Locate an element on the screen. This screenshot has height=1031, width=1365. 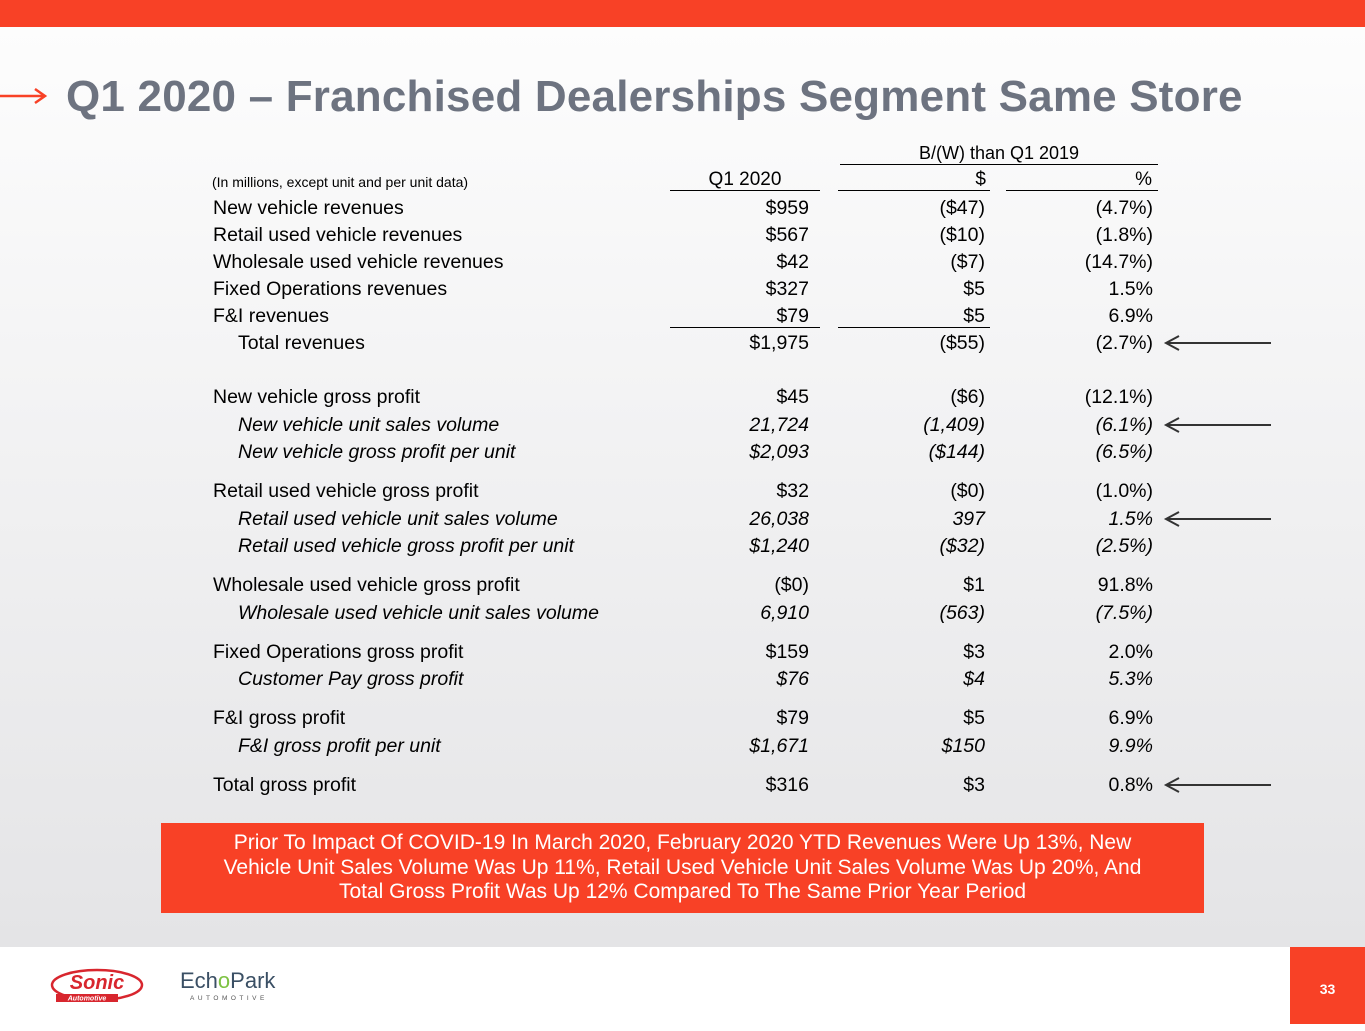
row-label: Retail used vehicle unit sales volume is located at coordinates (398, 519).